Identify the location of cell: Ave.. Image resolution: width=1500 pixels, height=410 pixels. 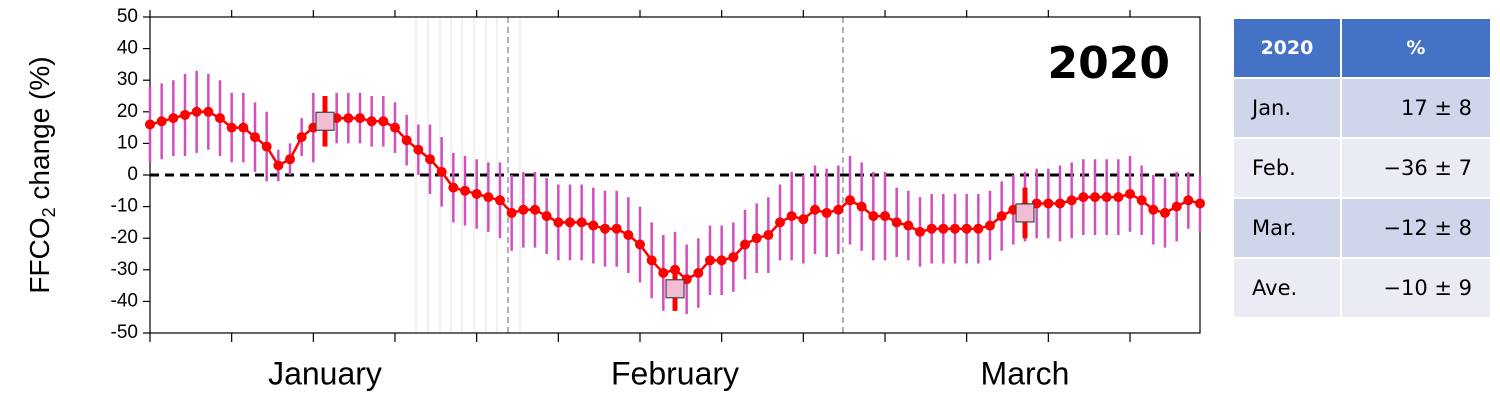
(1287, 288).